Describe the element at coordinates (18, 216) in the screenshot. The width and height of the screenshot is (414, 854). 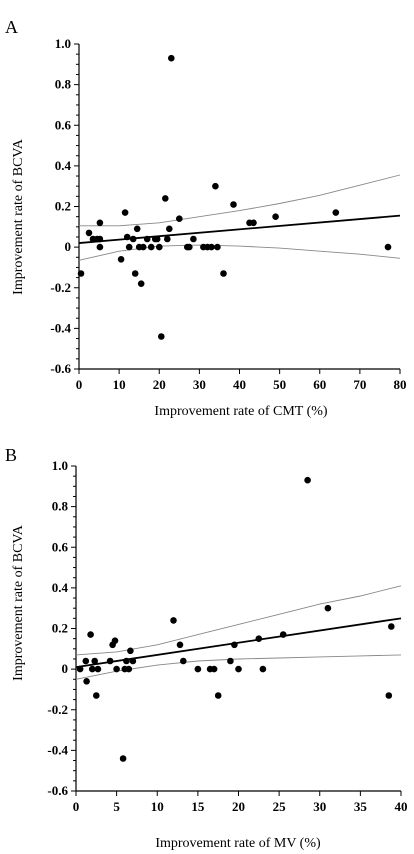
I see `y-axis-label-a: Improvement rate of BCVA` at that location.